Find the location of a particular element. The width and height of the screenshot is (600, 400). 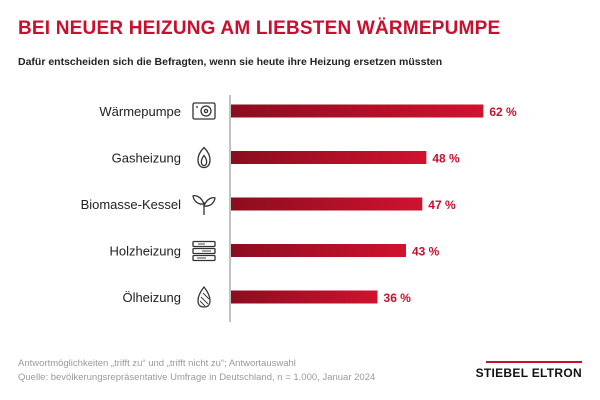

chart-title: BEI NEUER HEIZUNG AM LIEBSTEN WÄRMEPUMPE is located at coordinates (259, 28).